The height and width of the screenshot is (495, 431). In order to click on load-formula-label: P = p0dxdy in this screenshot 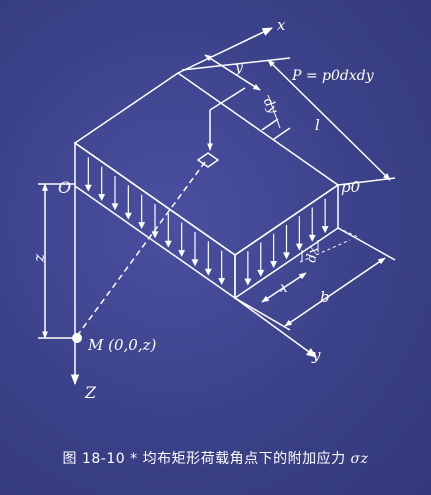, I will do `click(333, 76)`.